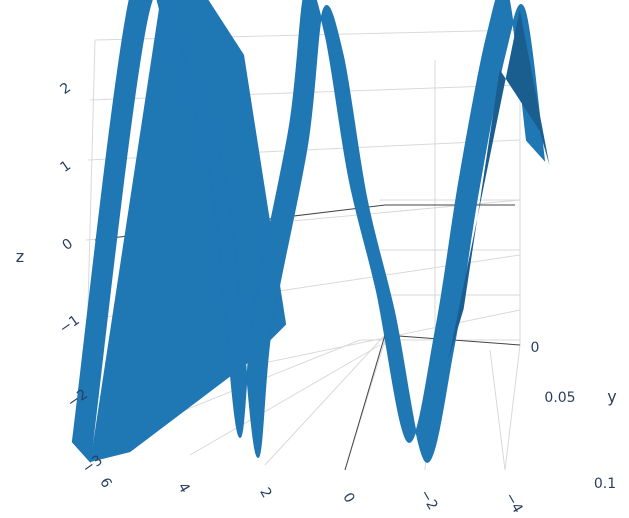 Image resolution: width=629 pixels, height=518 pixels. I want to click on x-tick-label: 2, so click(265, 493).